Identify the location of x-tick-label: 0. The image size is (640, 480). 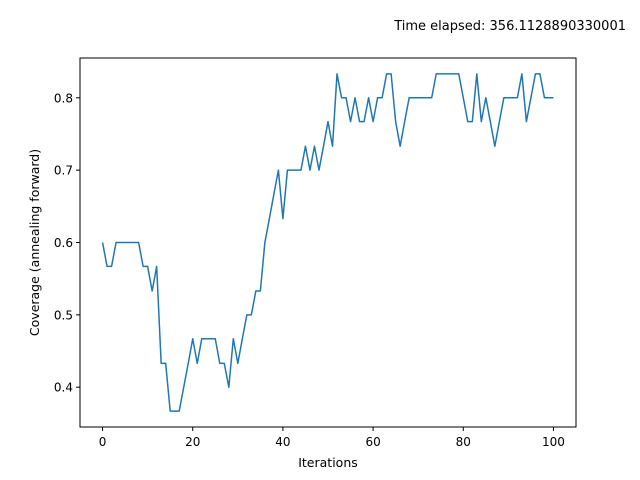
(103, 442).